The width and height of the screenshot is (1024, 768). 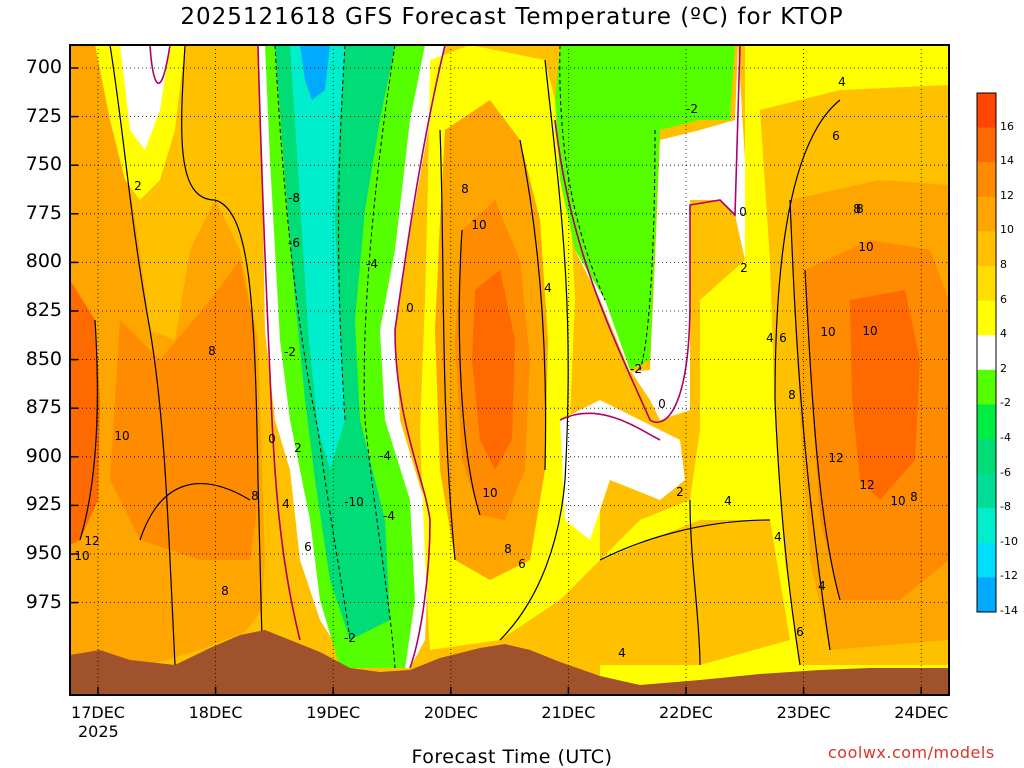 I want to click on colorbar-label: 12, so click(x=1007, y=195).